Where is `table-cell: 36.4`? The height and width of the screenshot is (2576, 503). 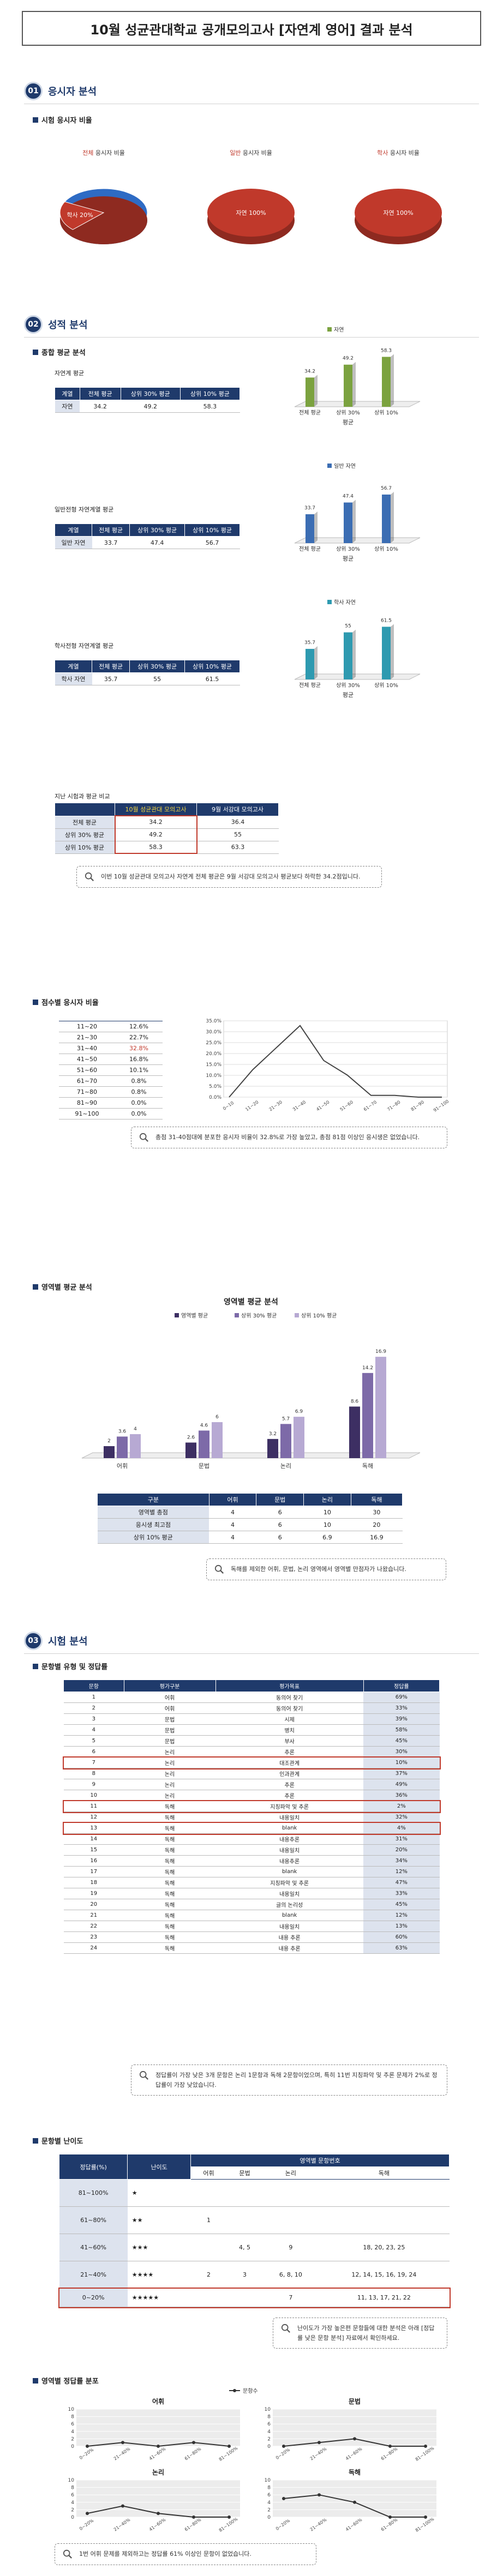 table-cell: 36.4 is located at coordinates (237, 822).